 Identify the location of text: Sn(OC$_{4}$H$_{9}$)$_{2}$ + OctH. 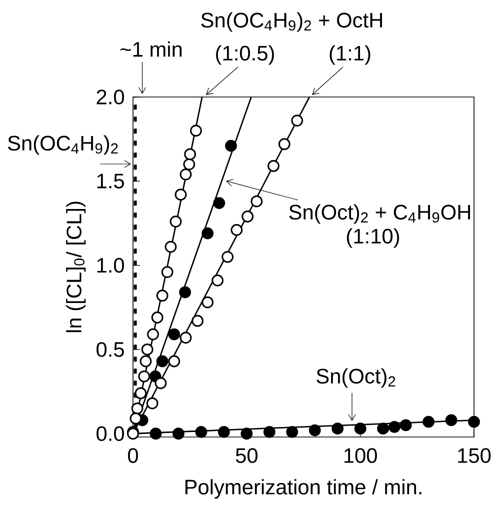
(291, 22).